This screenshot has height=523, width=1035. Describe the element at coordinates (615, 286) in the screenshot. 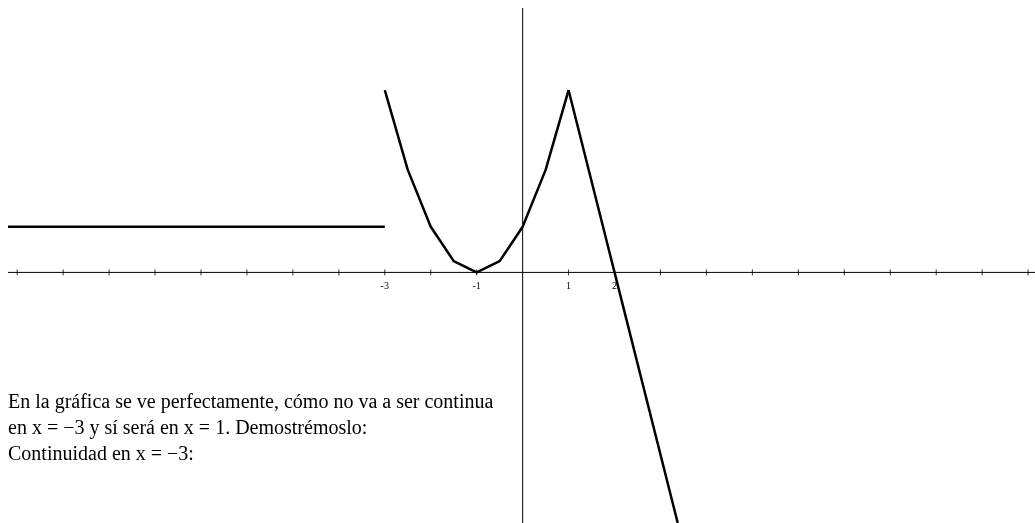

I see `x-tick-label: 2` at that location.